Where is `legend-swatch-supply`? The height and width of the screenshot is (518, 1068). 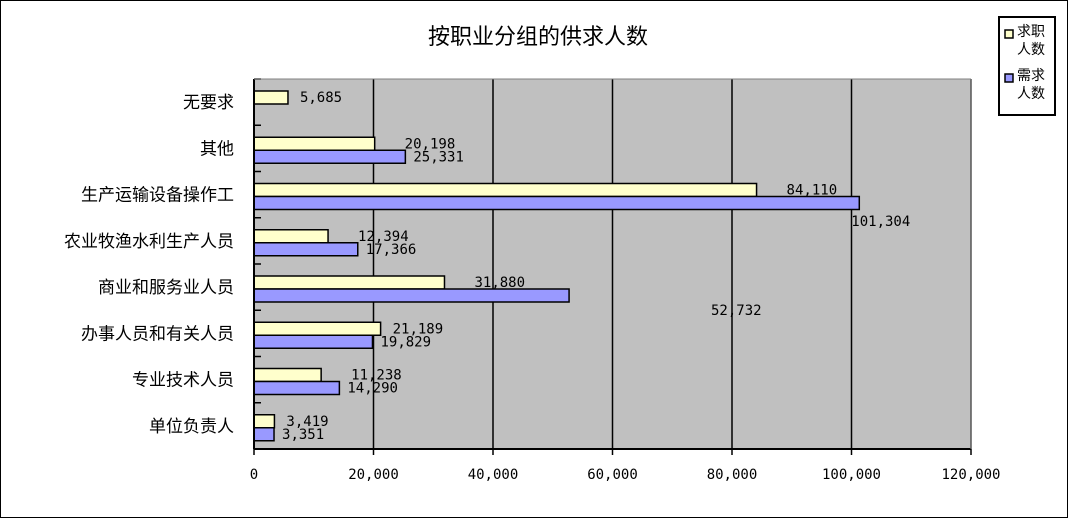
legend-swatch-supply is located at coordinates (1009, 34).